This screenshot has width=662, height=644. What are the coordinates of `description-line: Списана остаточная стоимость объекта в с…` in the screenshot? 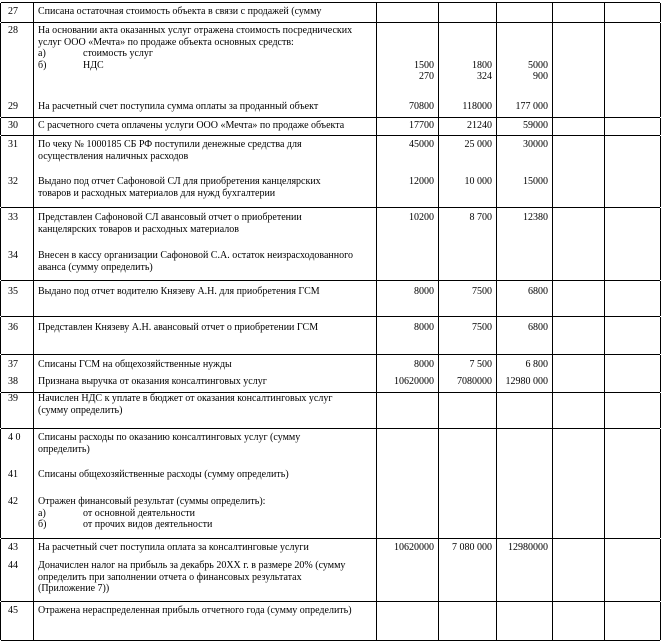 It's located at (180, 11).